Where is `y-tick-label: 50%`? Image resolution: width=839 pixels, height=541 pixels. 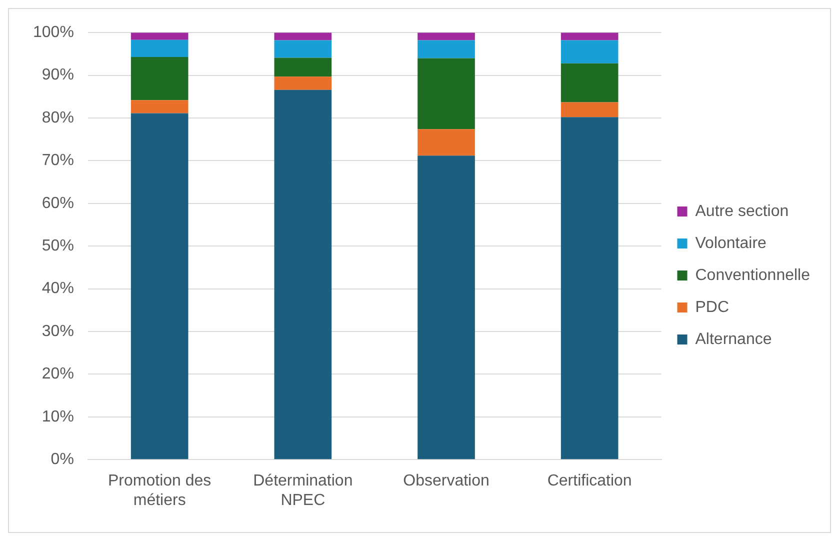
y-tick-label: 50% is located at coordinates (58, 246).